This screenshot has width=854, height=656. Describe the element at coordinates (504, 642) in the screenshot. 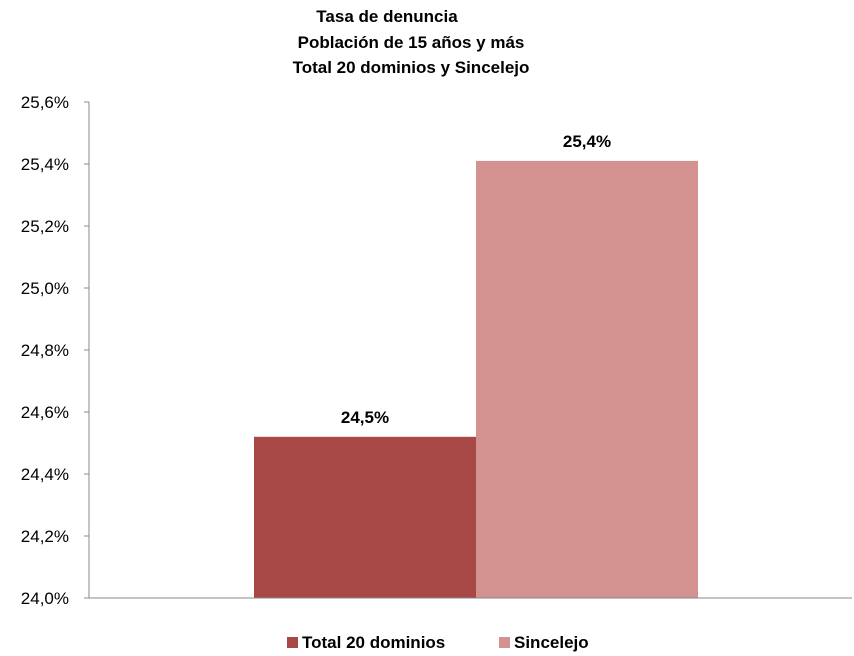

I see `legend-swatch-sincelejo` at that location.